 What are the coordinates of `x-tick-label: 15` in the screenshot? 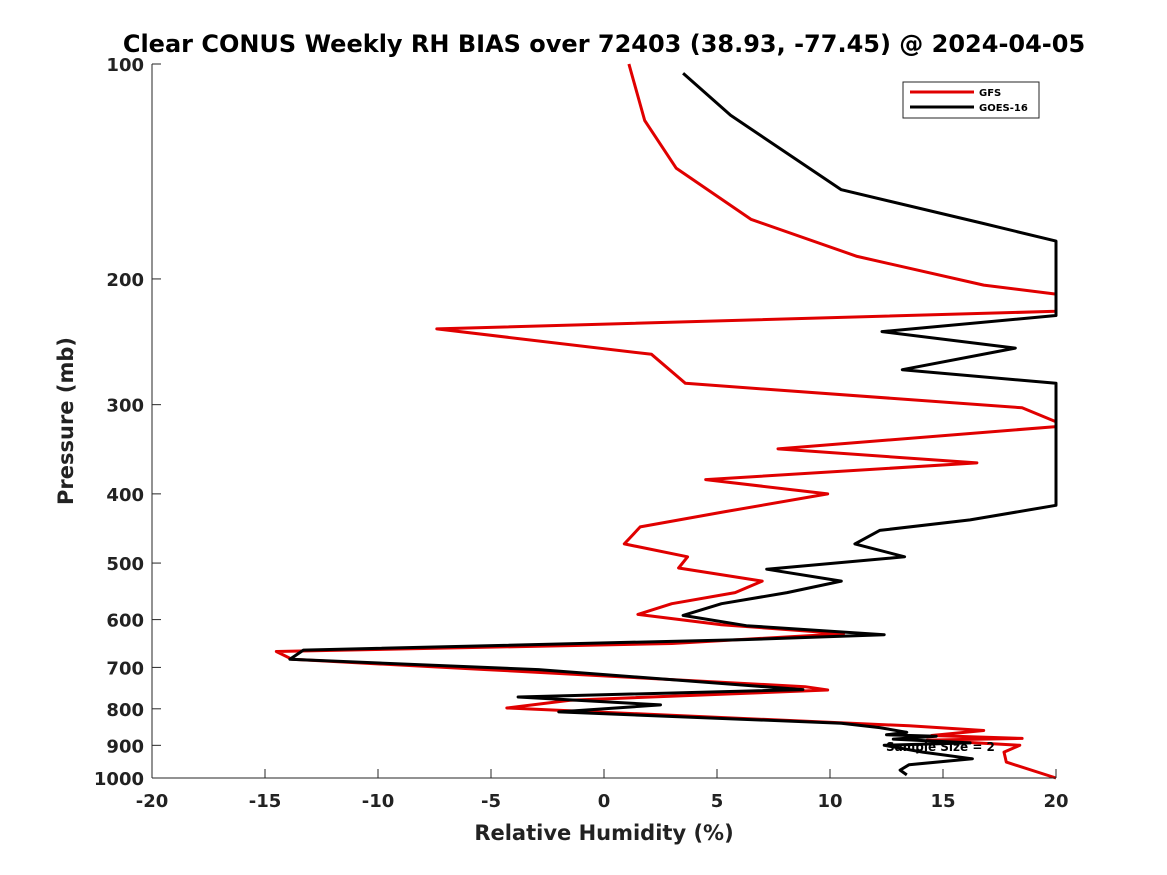 It's located at (942, 801).